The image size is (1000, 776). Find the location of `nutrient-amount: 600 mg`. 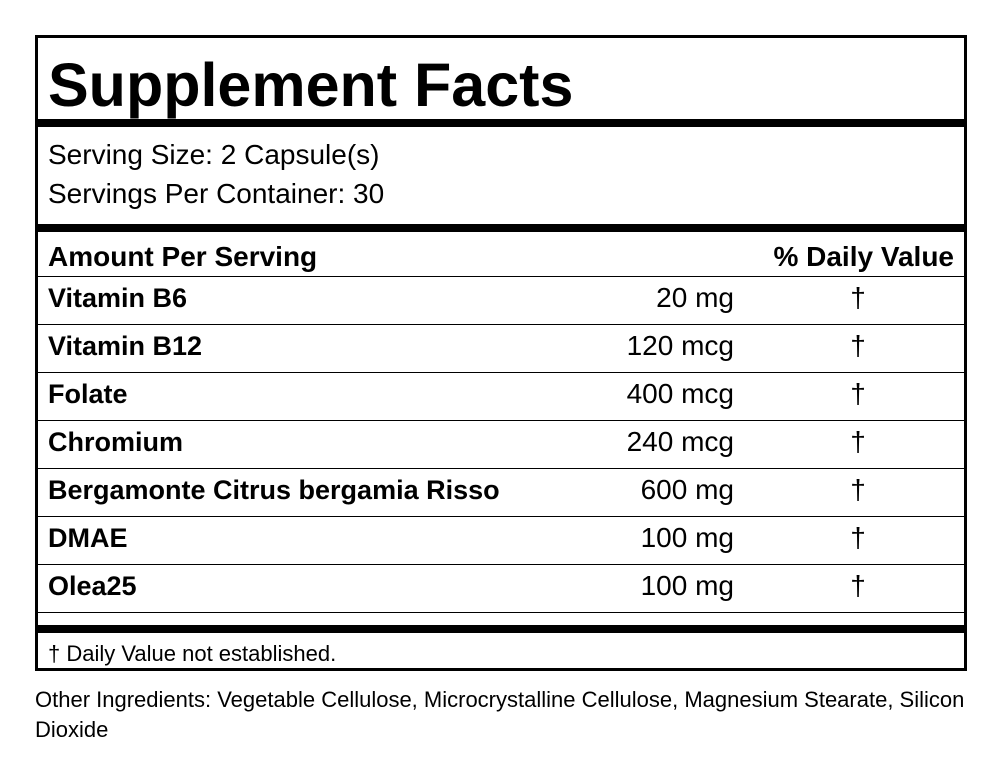

nutrient-amount: 600 mg is located at coordinates (687, 489).